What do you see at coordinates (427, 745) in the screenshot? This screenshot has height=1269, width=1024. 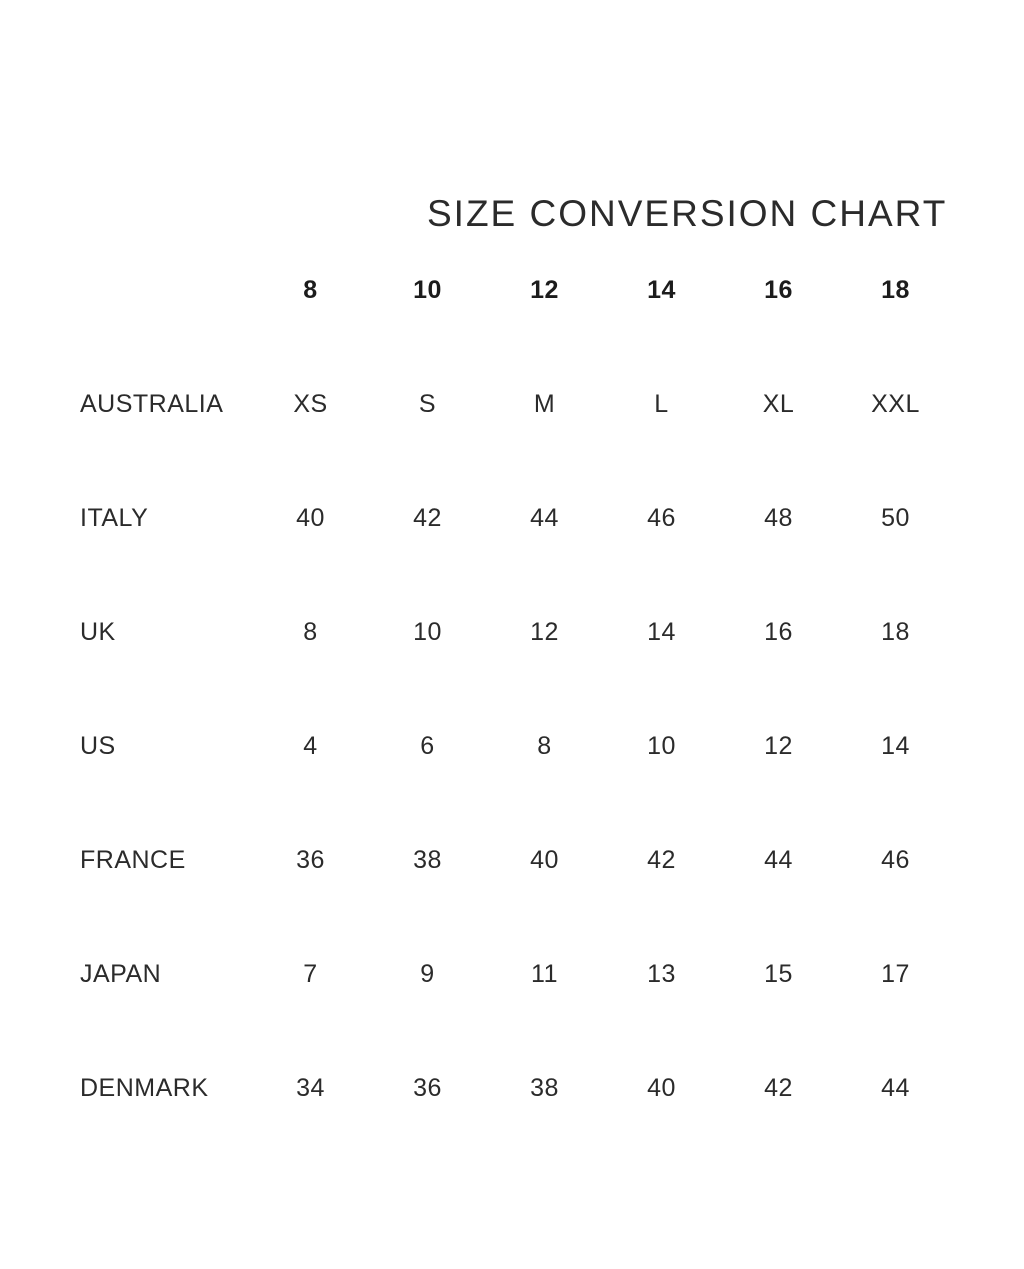 I see `size-cell: 6` at bounding box center [427, 745].